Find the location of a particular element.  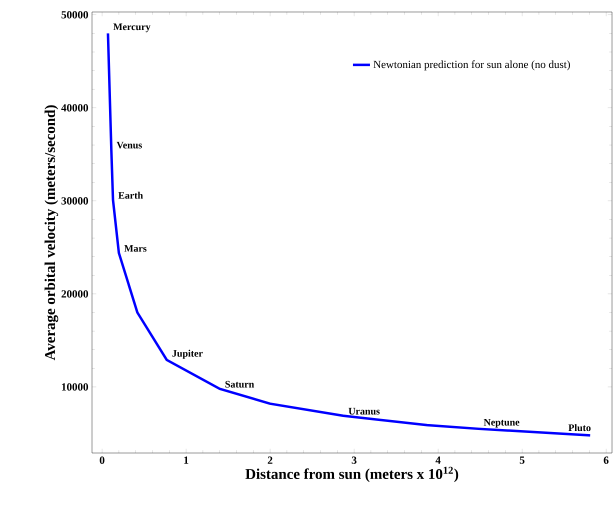

y-tick-label: 30000 is located at coordinates (74, 201).